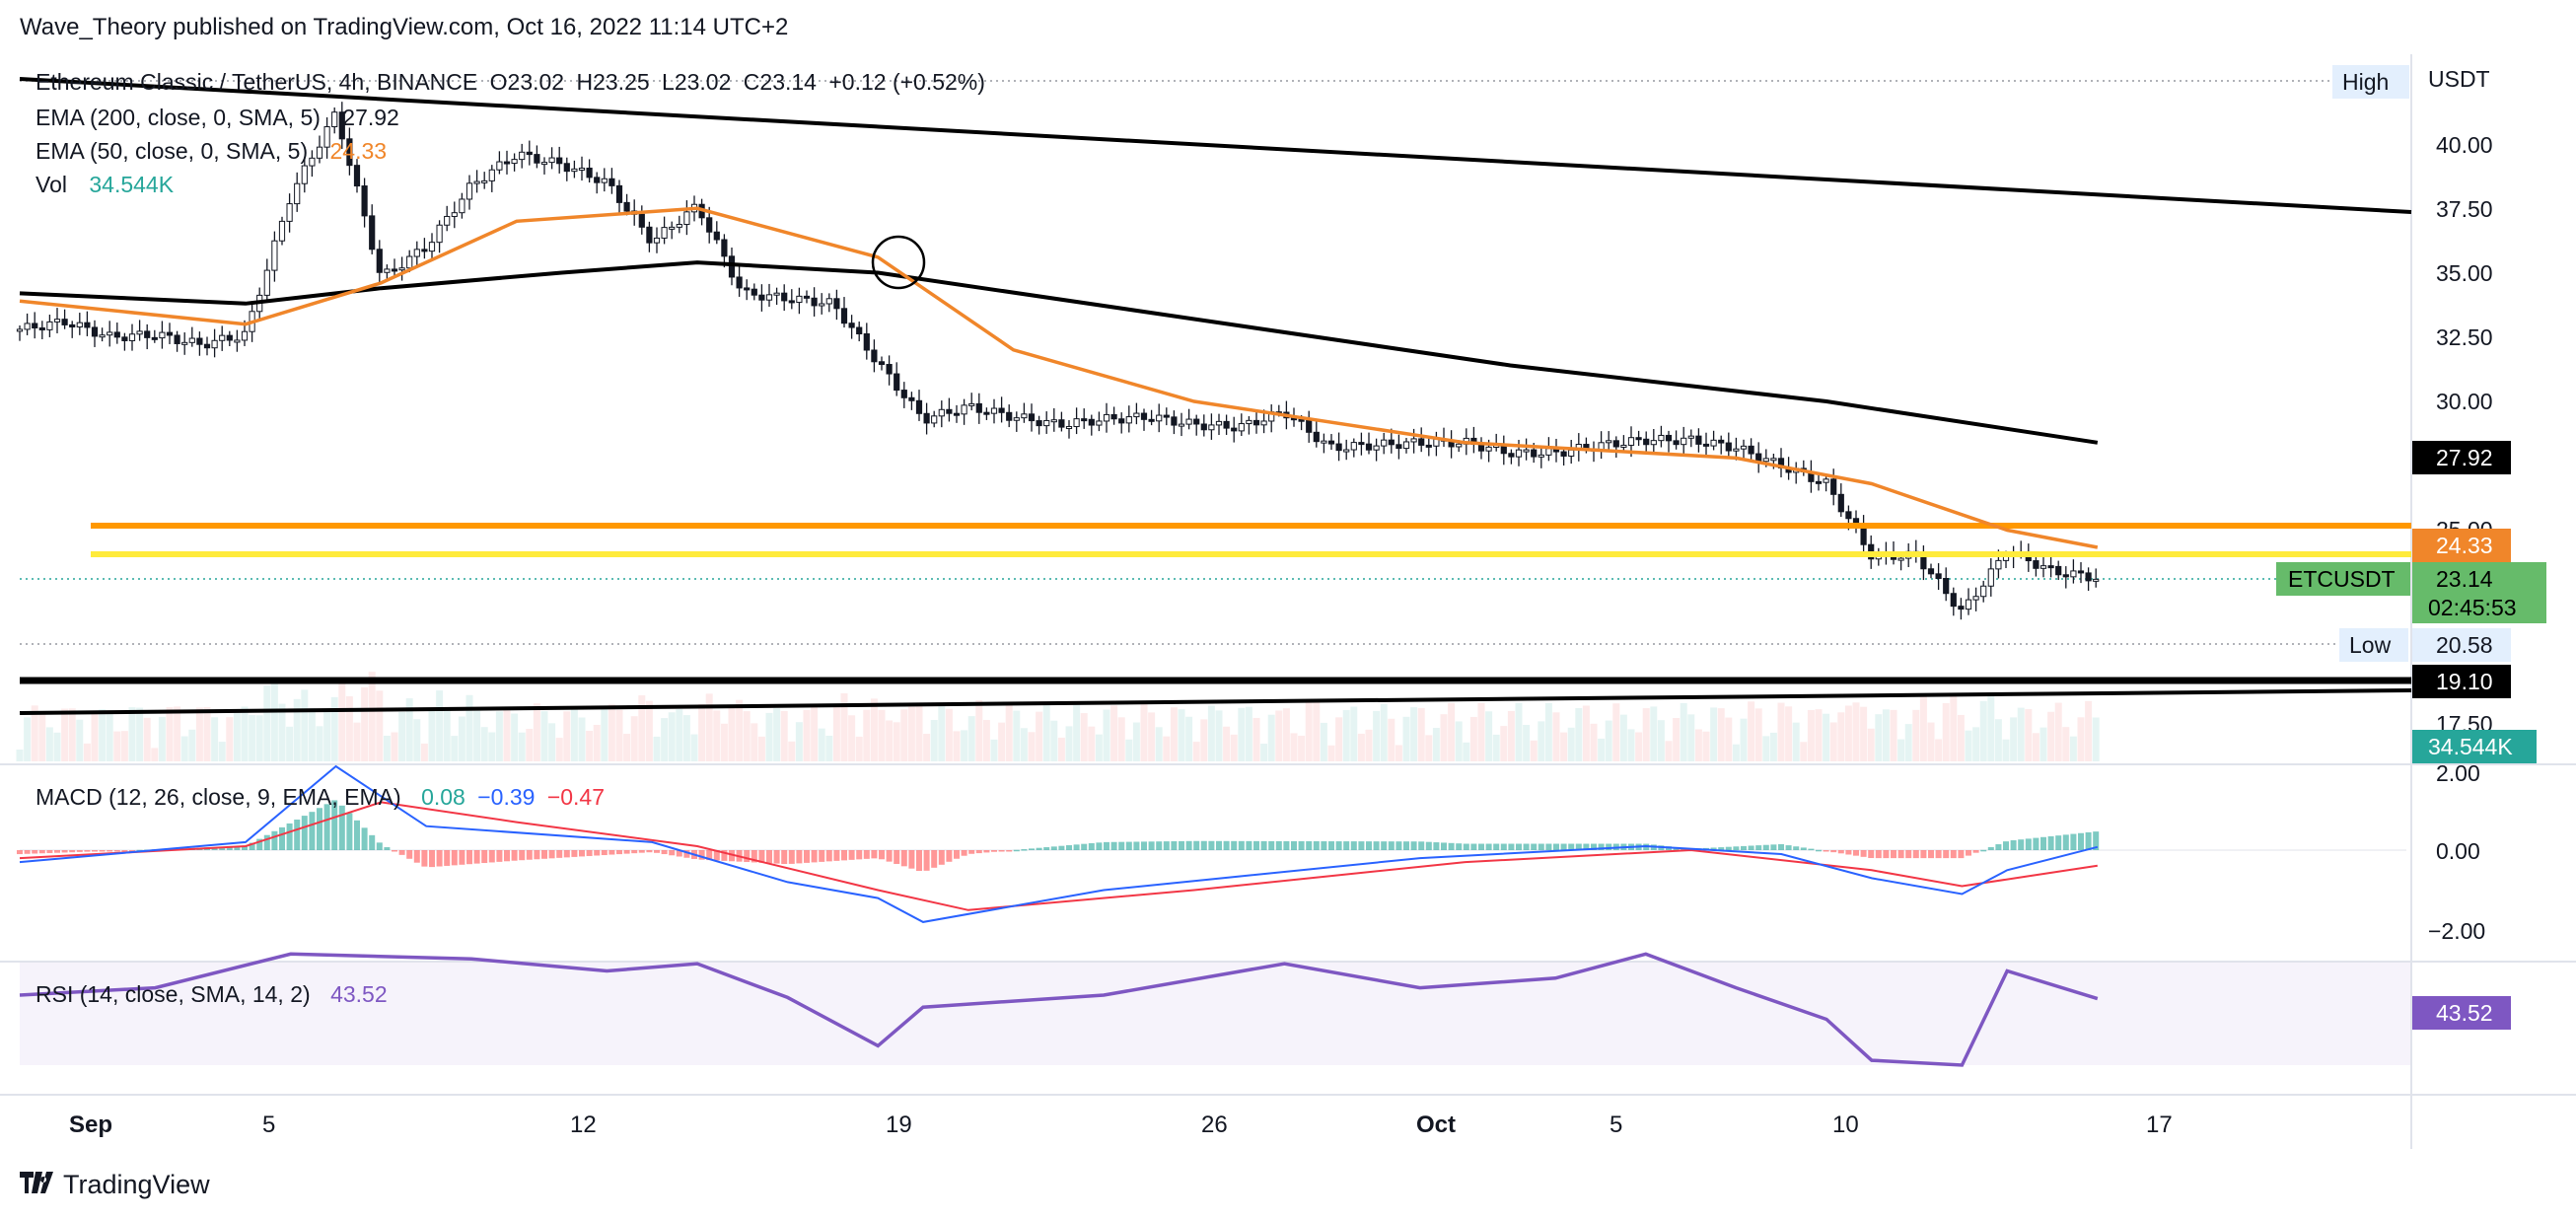  What do you see at coordinates (214, 151) in the screenshot?
I see `ema50-legend: EMA (50, close, 0, SMA, 5) 24.33` at bounding box center [214, 151].